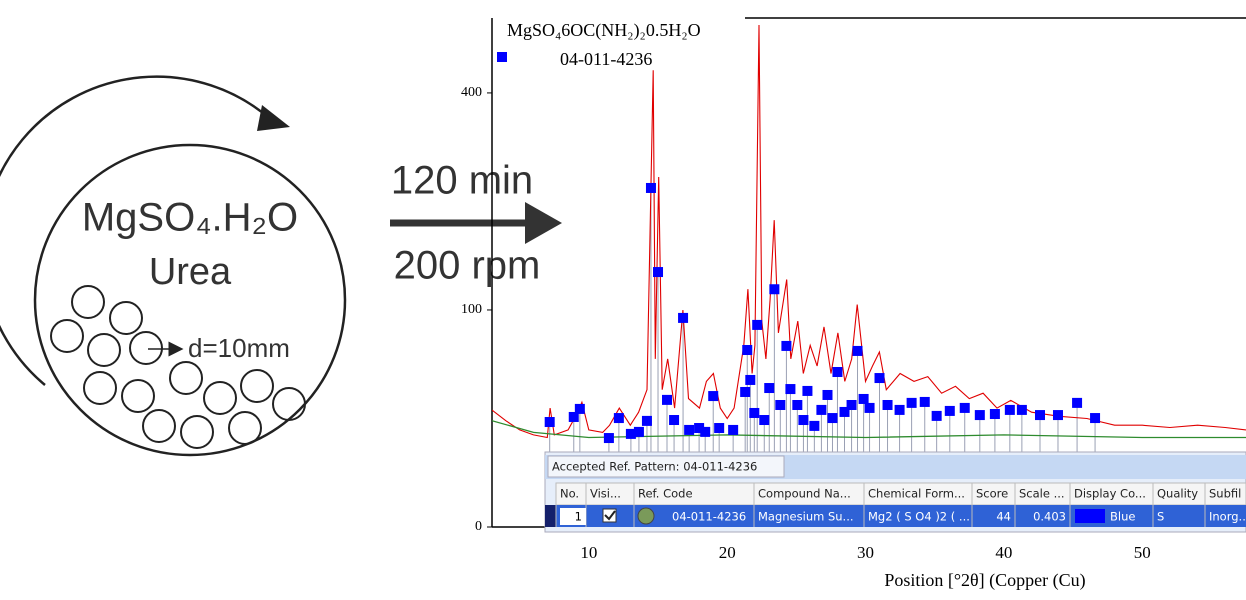 This screenshot has width=1246, height=600. Describe the element at coordinates (709, 517) in the screenshot. I see `table-cell: 04-011-4236` at that location.